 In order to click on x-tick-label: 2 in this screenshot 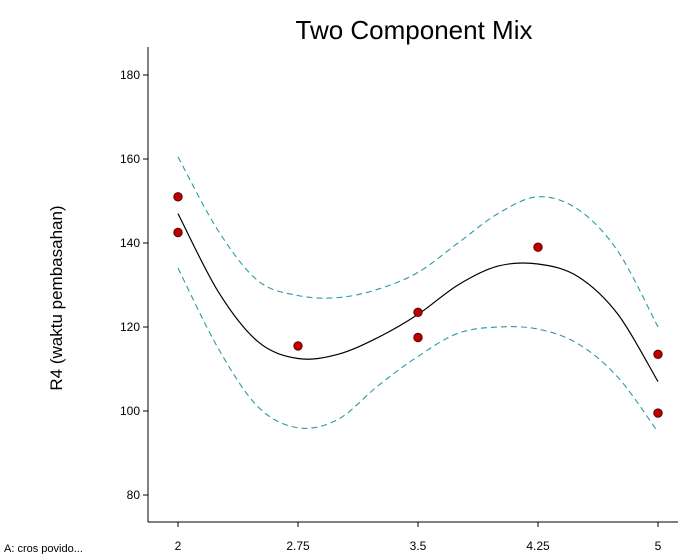, I will do `click(178, 546)`.